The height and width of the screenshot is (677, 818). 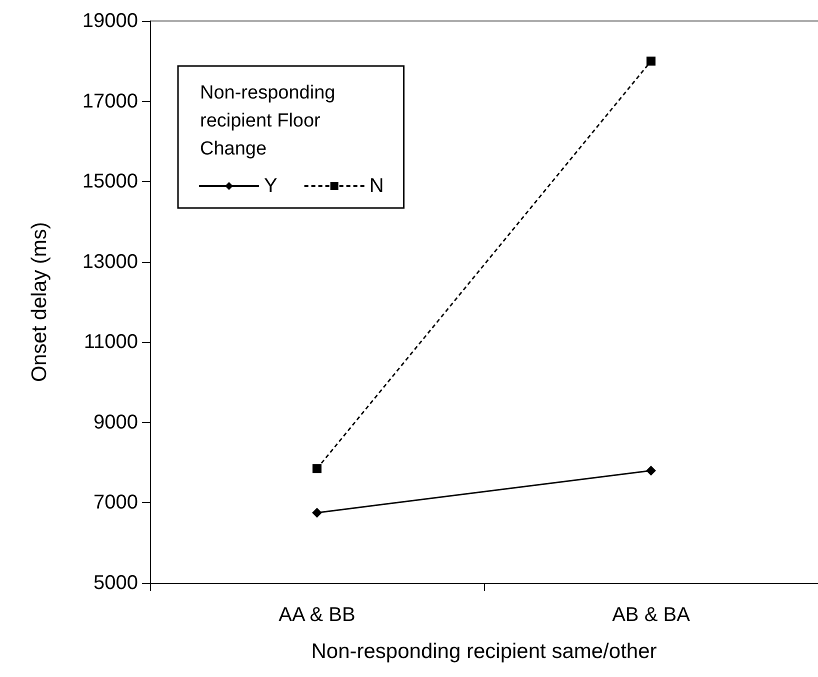 I want to click on y-tick-label: 5000, so click(x=116, y=583).